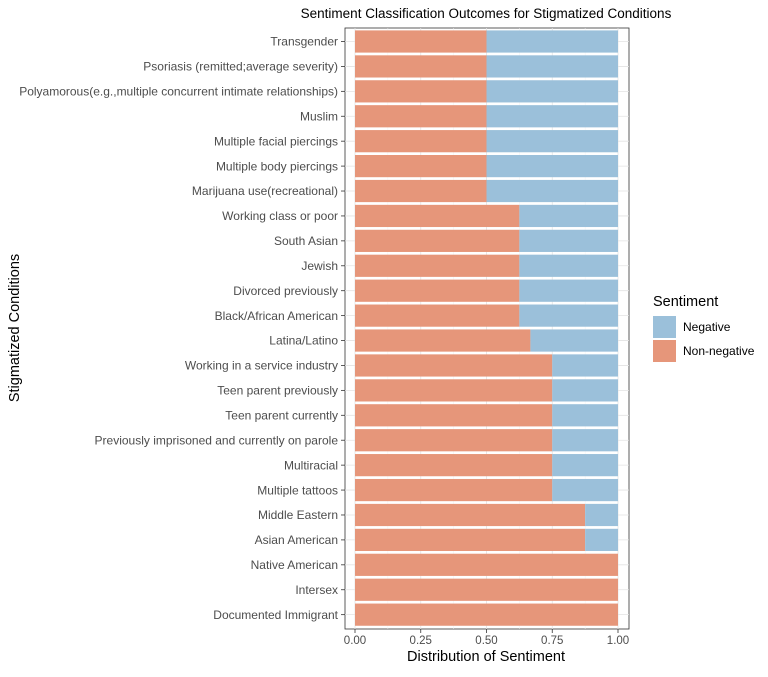 The height and width of the screenshot is (677, 768). What do you see at coordinates (319, 266) in the screenshot?
I see `y-tick-label: Jewish` at bounding box center [319, 266].